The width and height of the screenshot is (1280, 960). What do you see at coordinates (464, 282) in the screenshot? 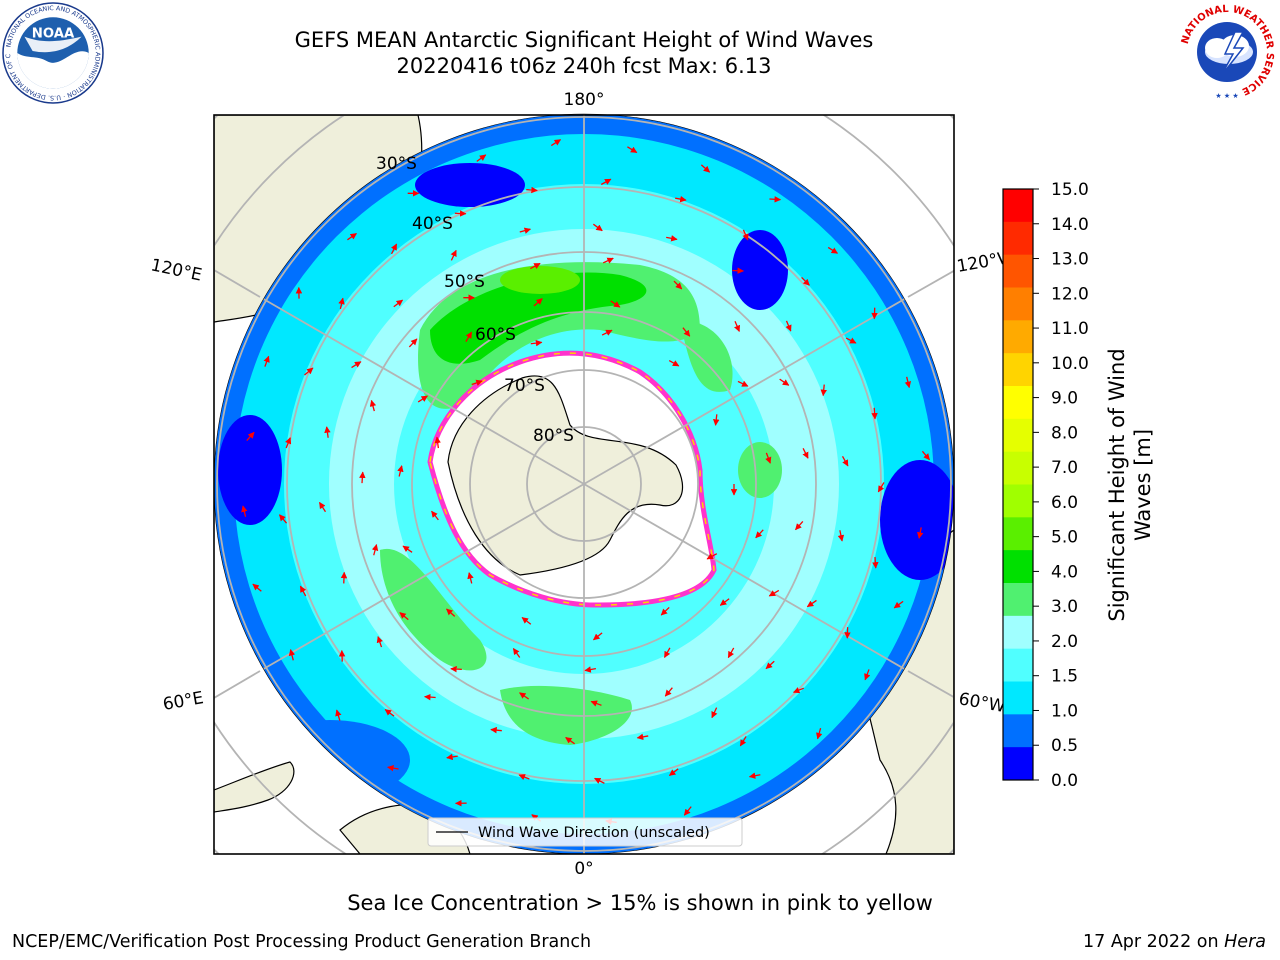
I see `lat-label-50s: 50°S` at bounding box center [464, 282].